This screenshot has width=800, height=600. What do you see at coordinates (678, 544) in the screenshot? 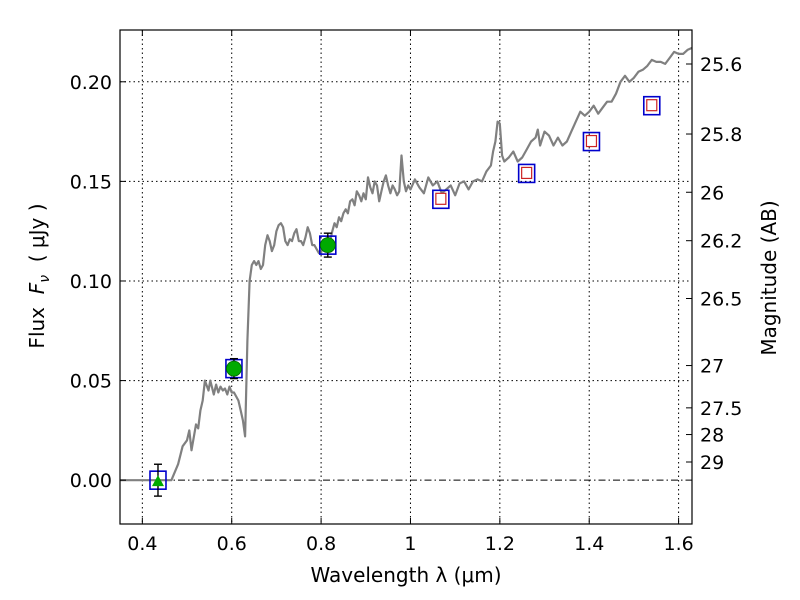
I see `x-tick-label: 1.6` at bounding box center [678, 544].